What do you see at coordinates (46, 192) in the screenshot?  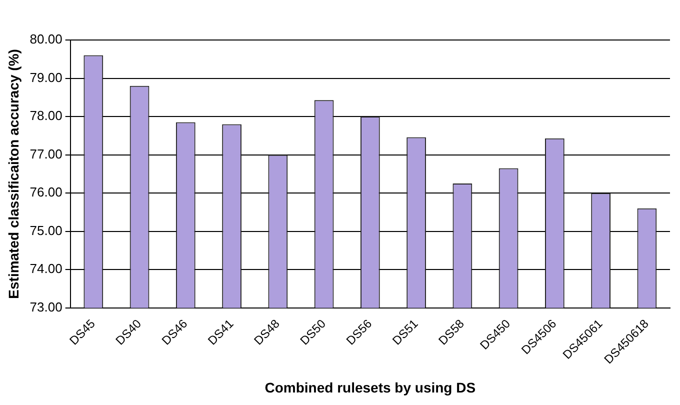 I see `y-tick-label: 76.00` at bounding box center [46, 192].